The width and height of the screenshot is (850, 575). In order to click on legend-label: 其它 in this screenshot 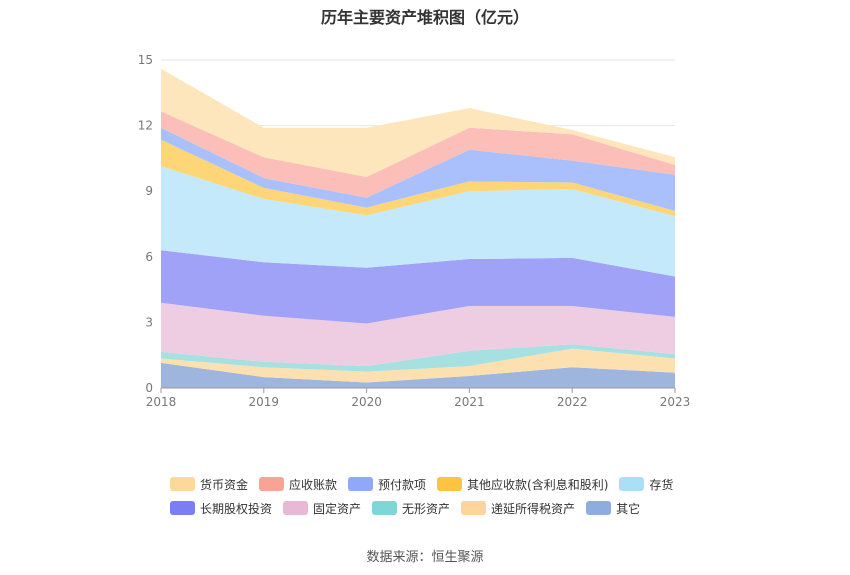, I will do `click(628, 508)`.